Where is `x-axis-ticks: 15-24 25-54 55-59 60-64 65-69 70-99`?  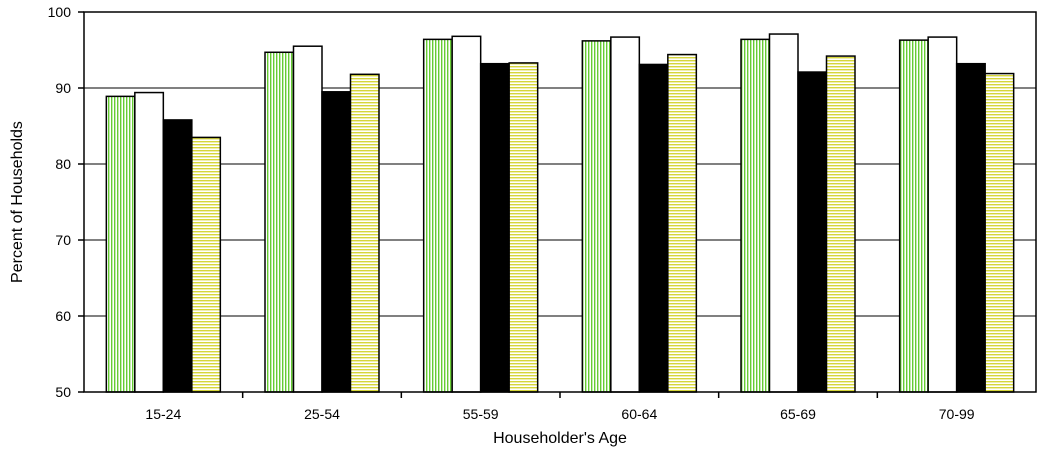
x-axis-ticks: 15-24 25-54 55-59 60-64 65-69 70-99 is located at coordinates (560, 407).